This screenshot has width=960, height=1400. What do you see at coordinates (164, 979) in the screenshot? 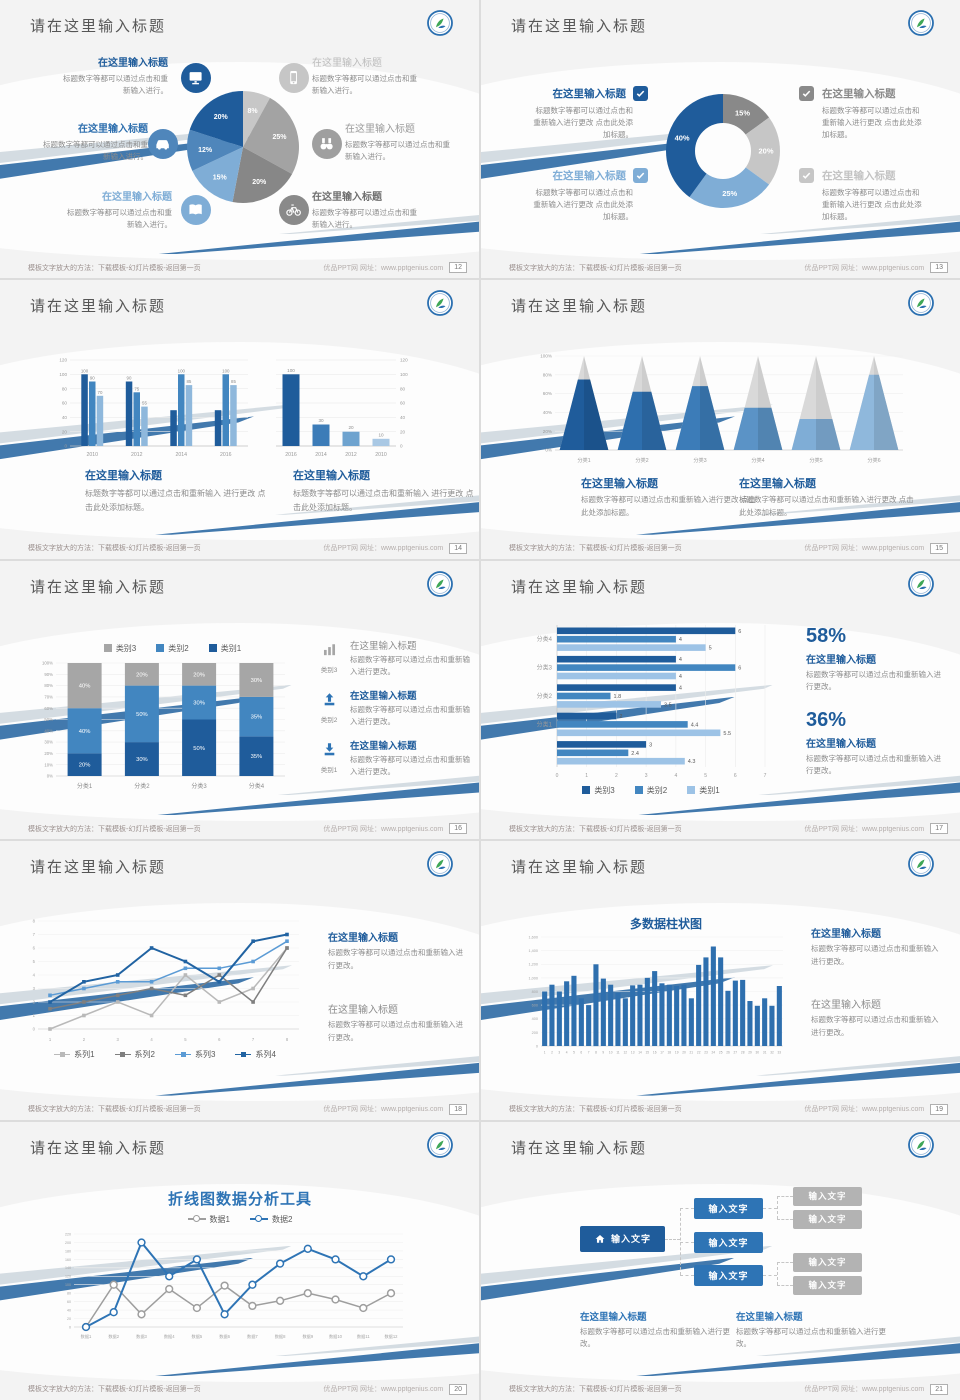
I see `multi-line-chart: 0 1 2 3 4 5 6 7 8 1 2 3 4 5 6 7 8` at bounding box center [164, 979].